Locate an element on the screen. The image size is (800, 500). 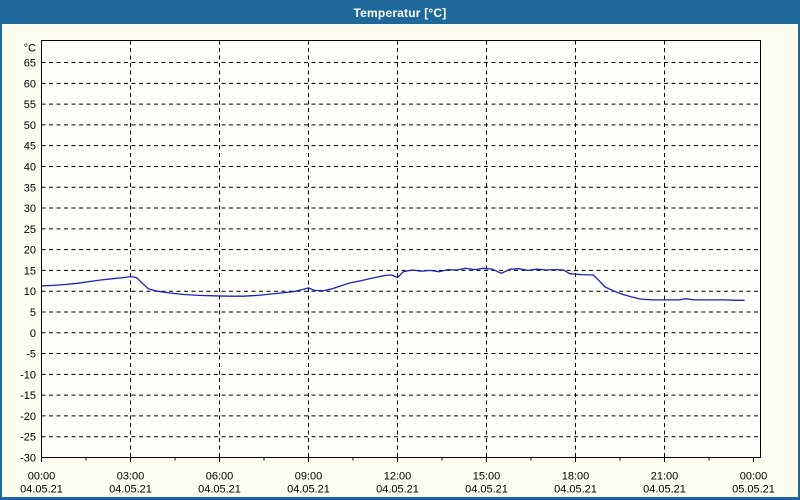
x-tick-time-label: 06:00 is located at coordinates (220, 477).